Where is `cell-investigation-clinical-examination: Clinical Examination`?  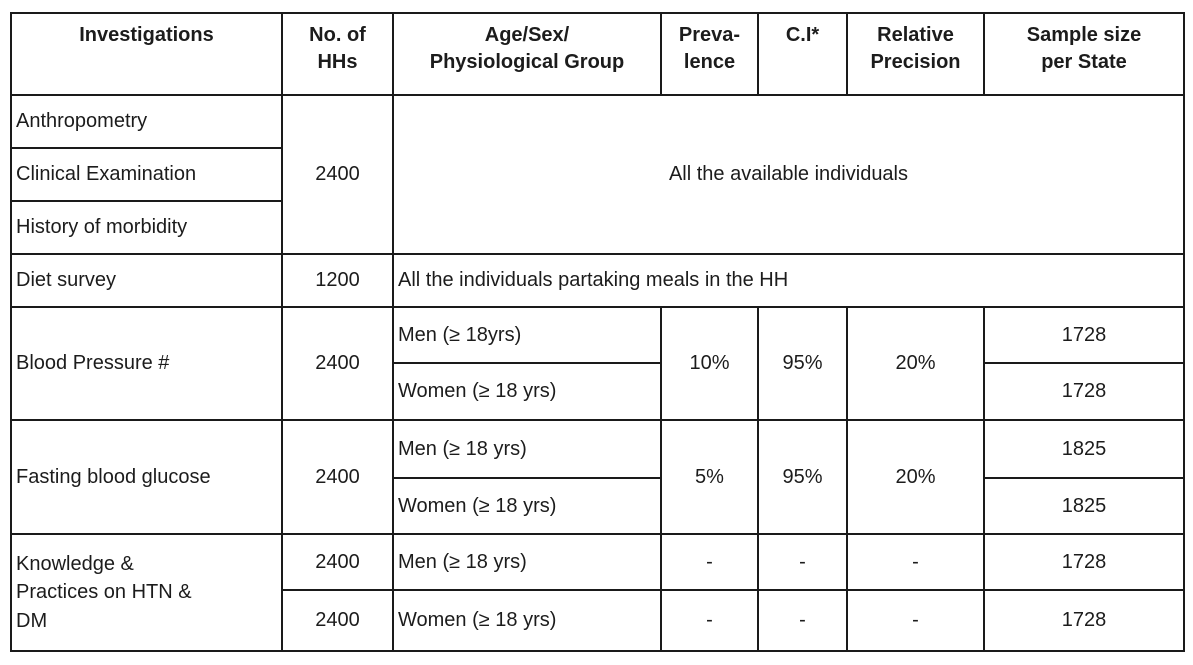
cell-investigation-clinical-examination: Clinical Examination is located at coordinates (146, 174).